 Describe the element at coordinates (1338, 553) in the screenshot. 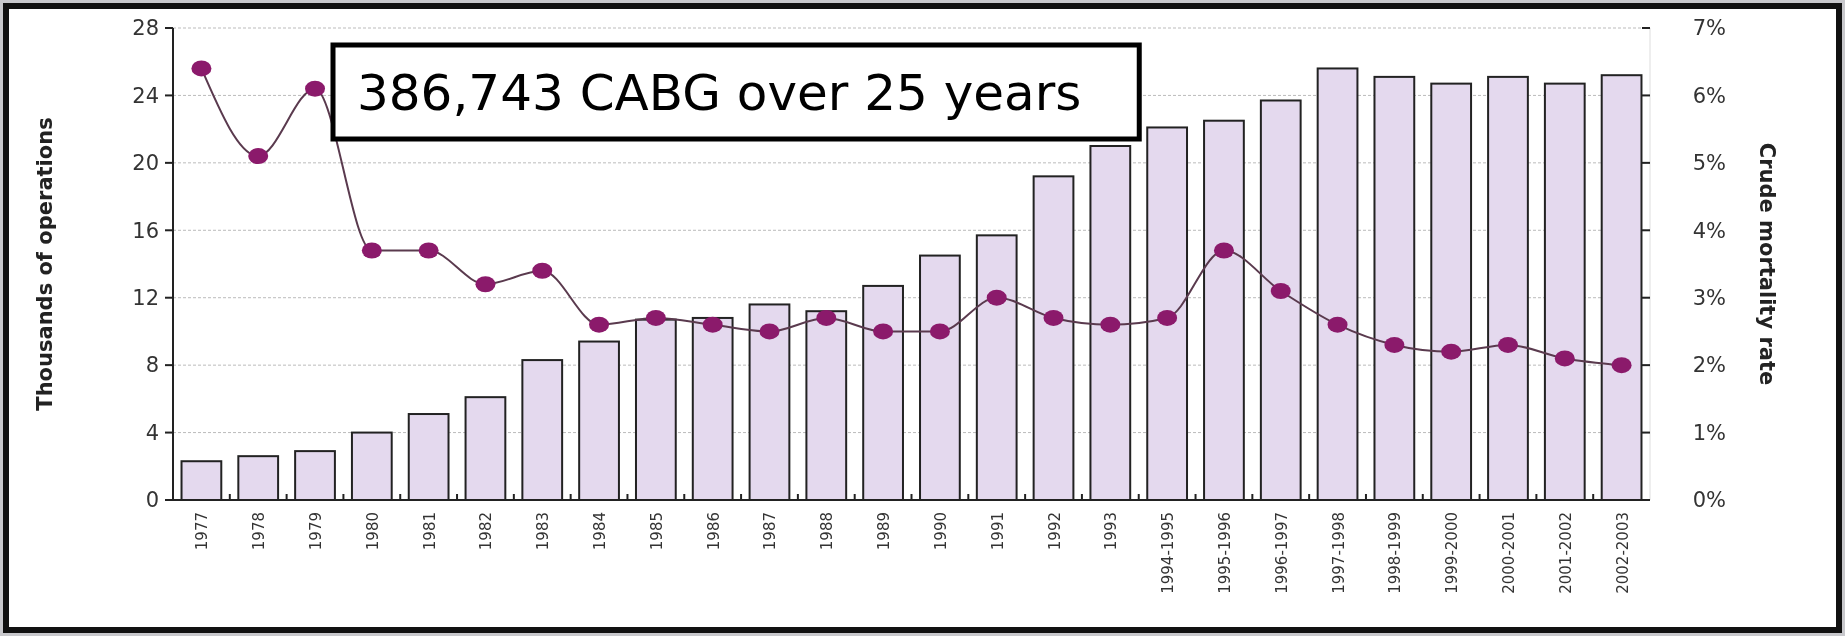

I see `x-tick-label: 1997-1998` at that location.